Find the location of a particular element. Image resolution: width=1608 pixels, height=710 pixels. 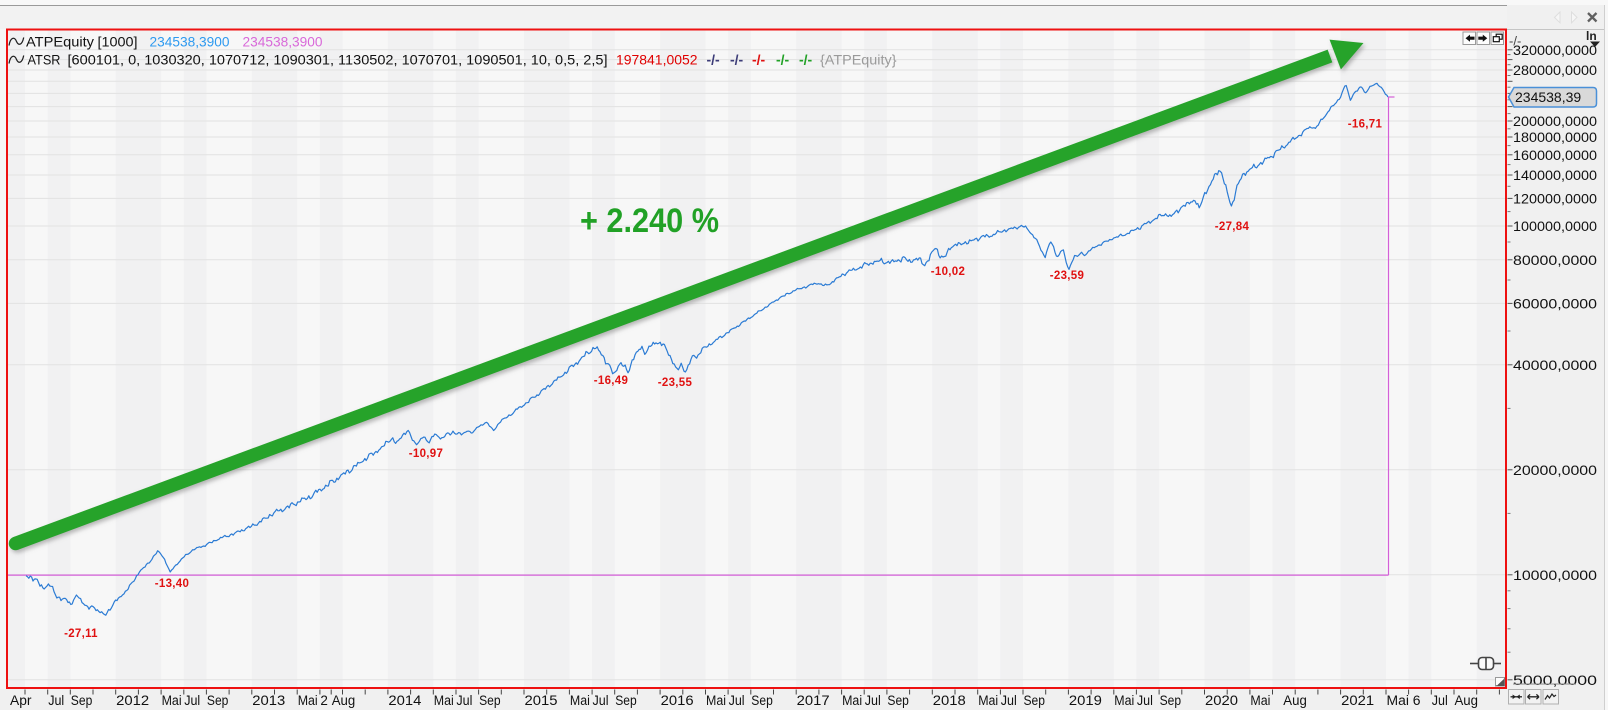

svg-text: [1000] is located at coordinates (118, 42).